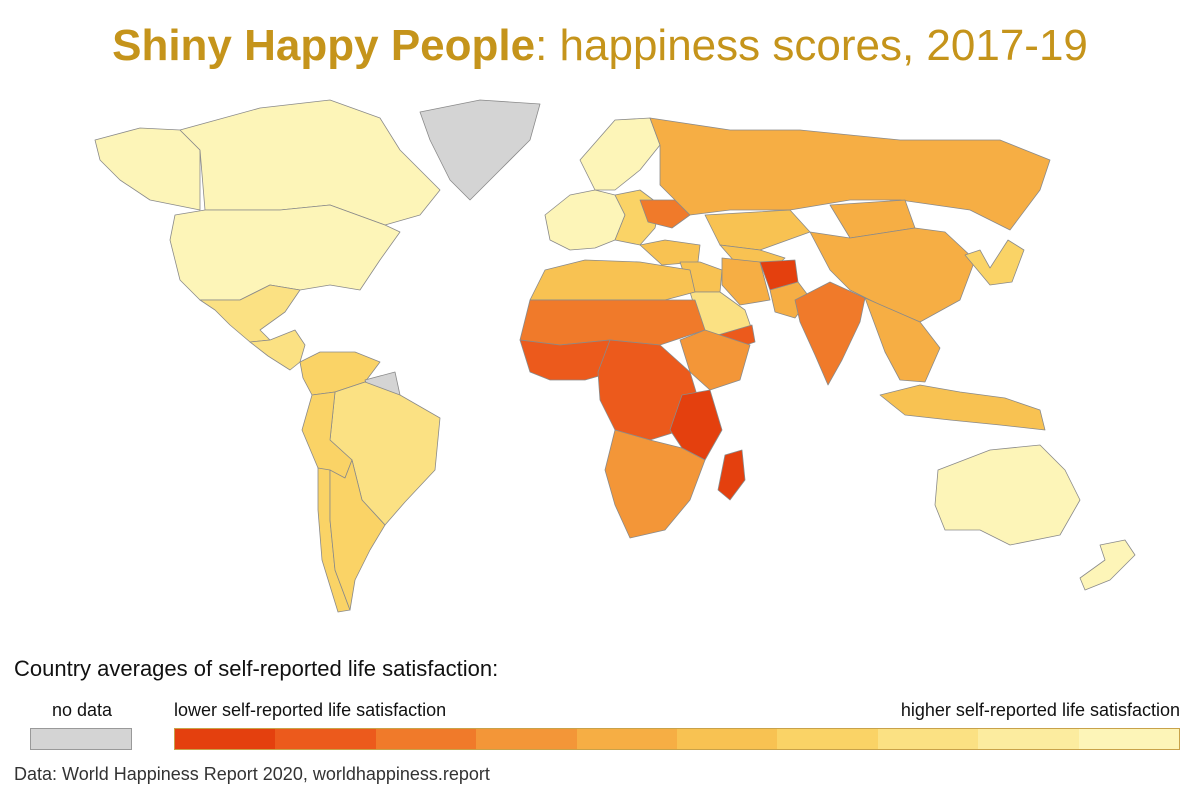  Describe the element at coordinates (250, 313) in the screenshot. I see `region-mexico` at that location.